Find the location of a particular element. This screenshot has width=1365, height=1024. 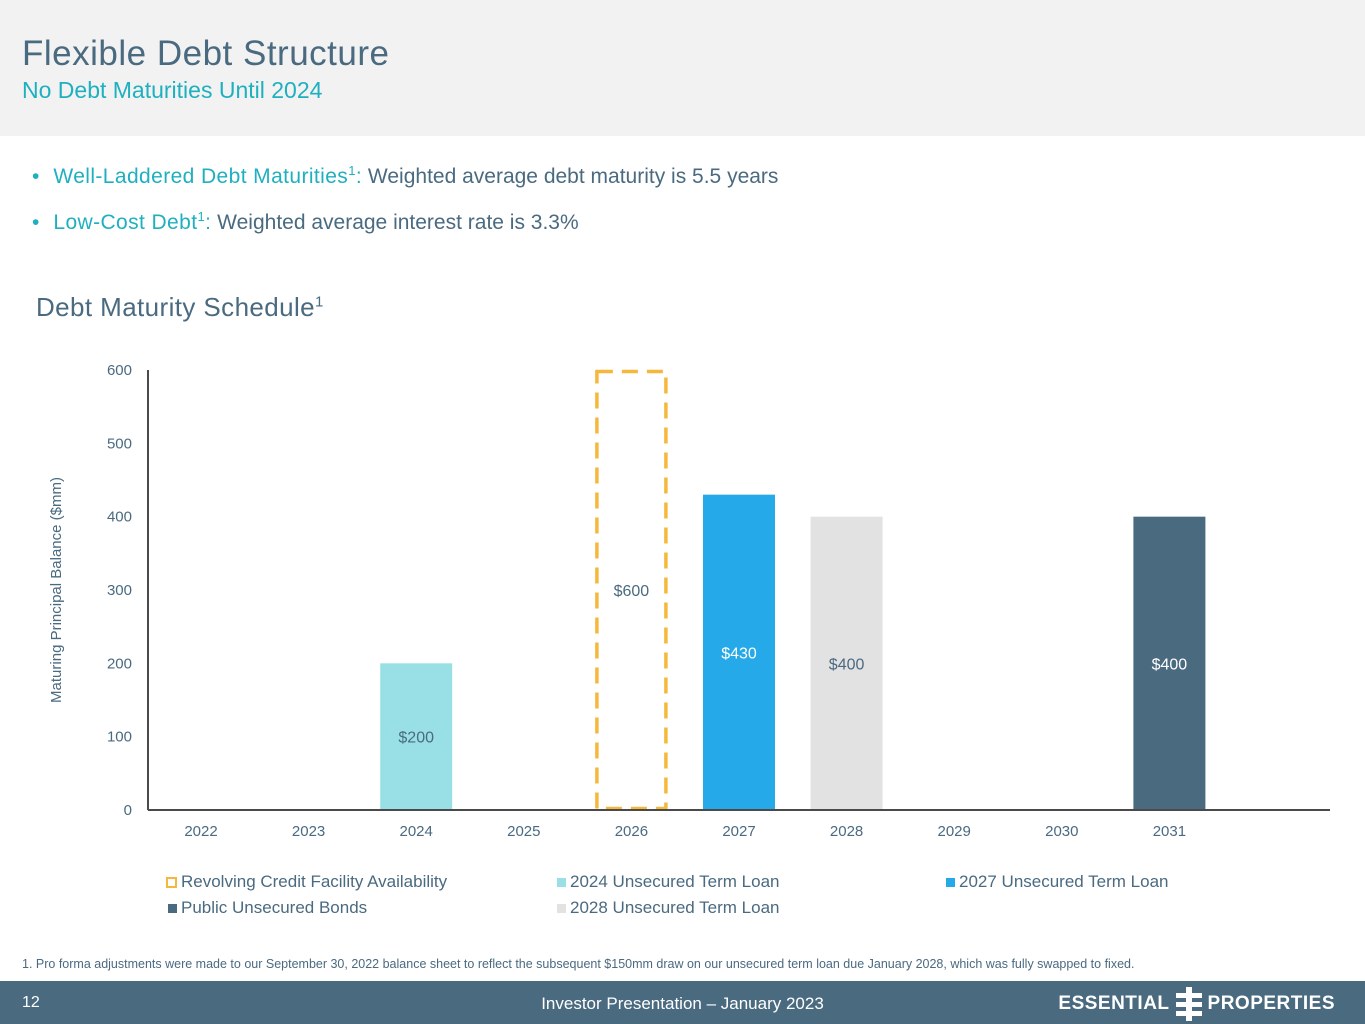

legend-item-2024-loan: 2024 Unsecured Term Loan is located at coordinates (668, 882).